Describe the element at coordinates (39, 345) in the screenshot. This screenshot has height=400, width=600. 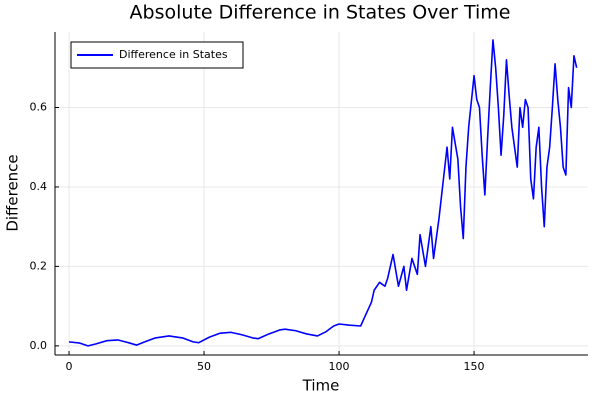
I see `y-tick-label: 0.0` at that location.